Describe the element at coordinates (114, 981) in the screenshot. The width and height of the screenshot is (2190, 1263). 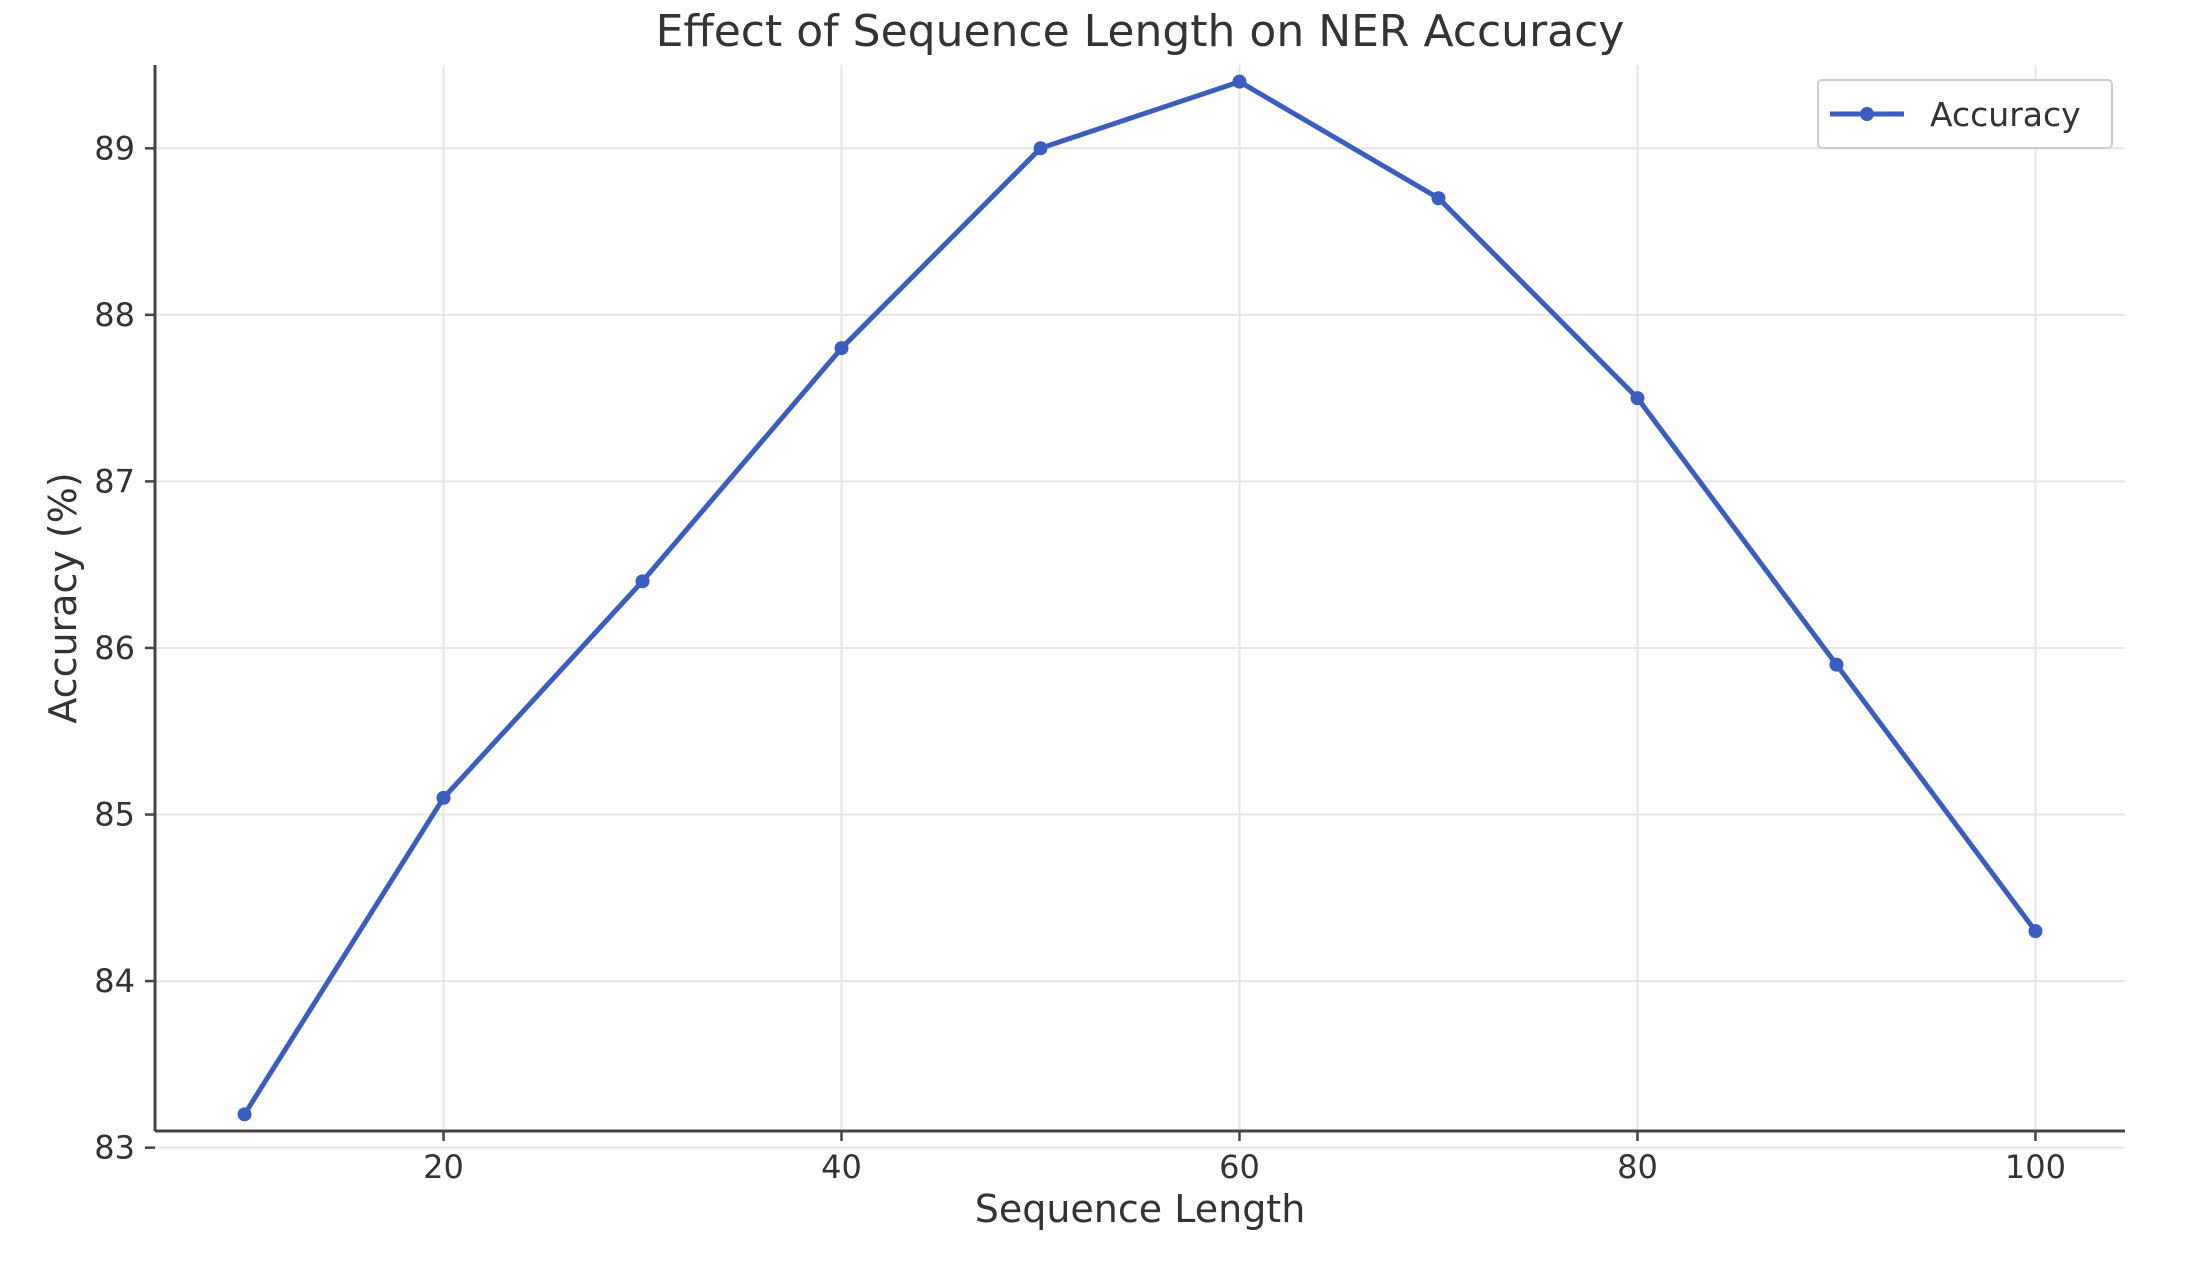
I see `y-tick-label: 84` at that location.